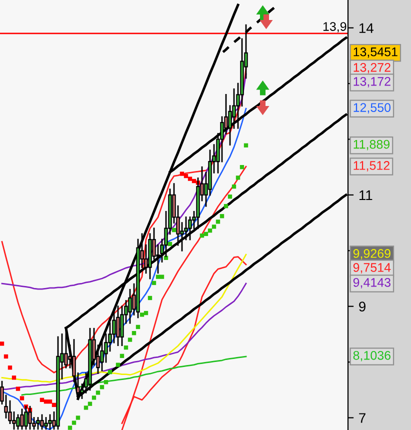  I want to click on text: 11,889, so click(372, 145).